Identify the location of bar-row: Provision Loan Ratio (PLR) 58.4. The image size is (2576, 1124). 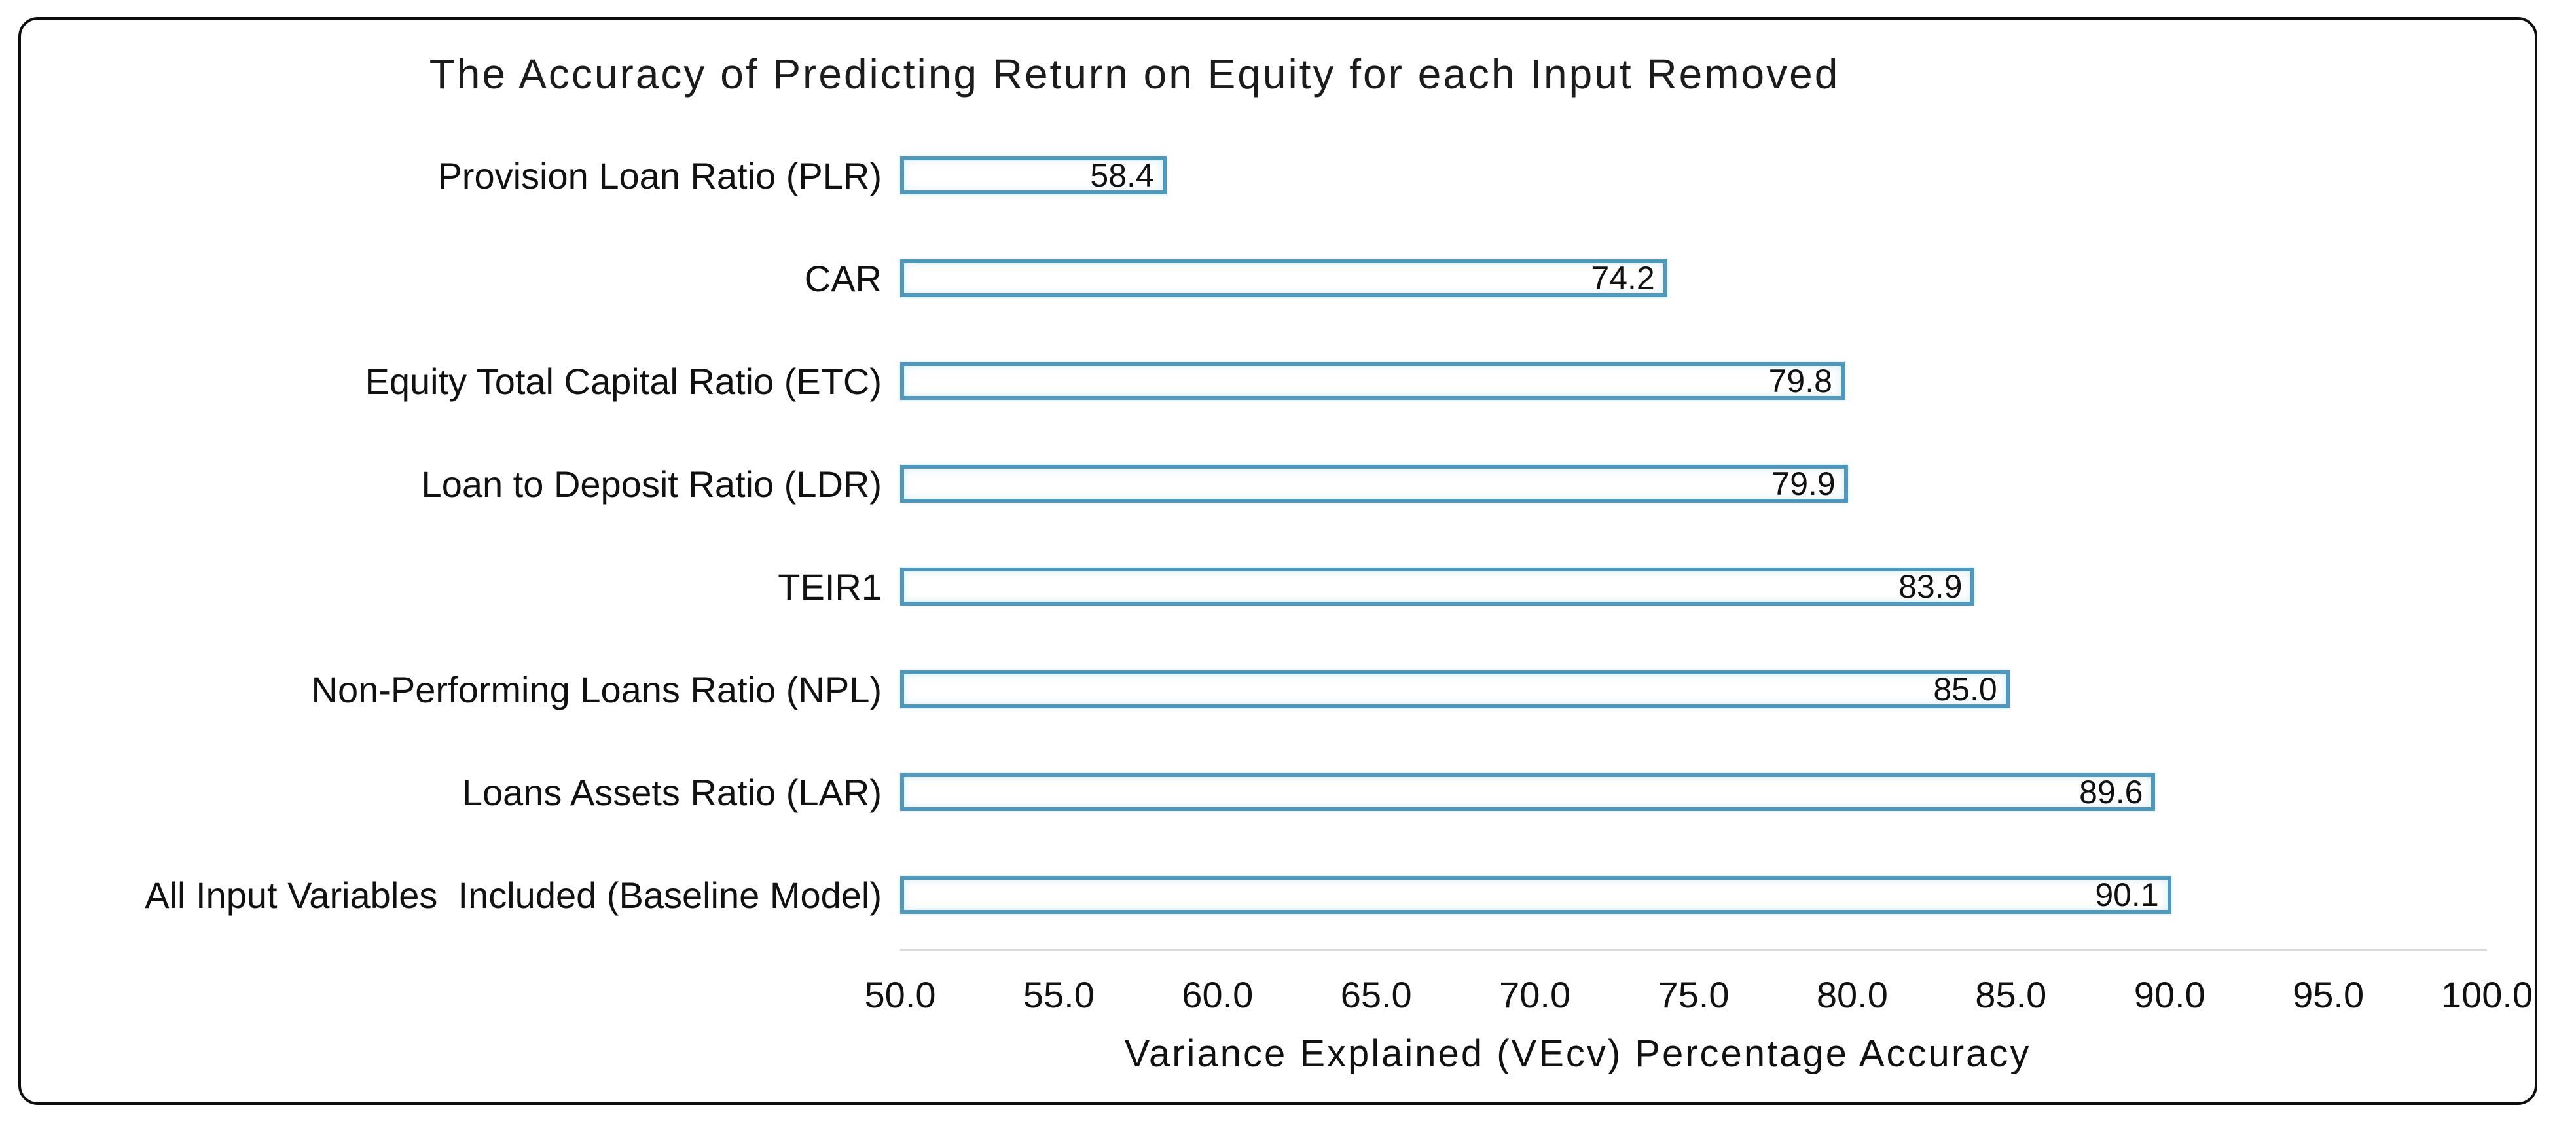
(1288, 175).